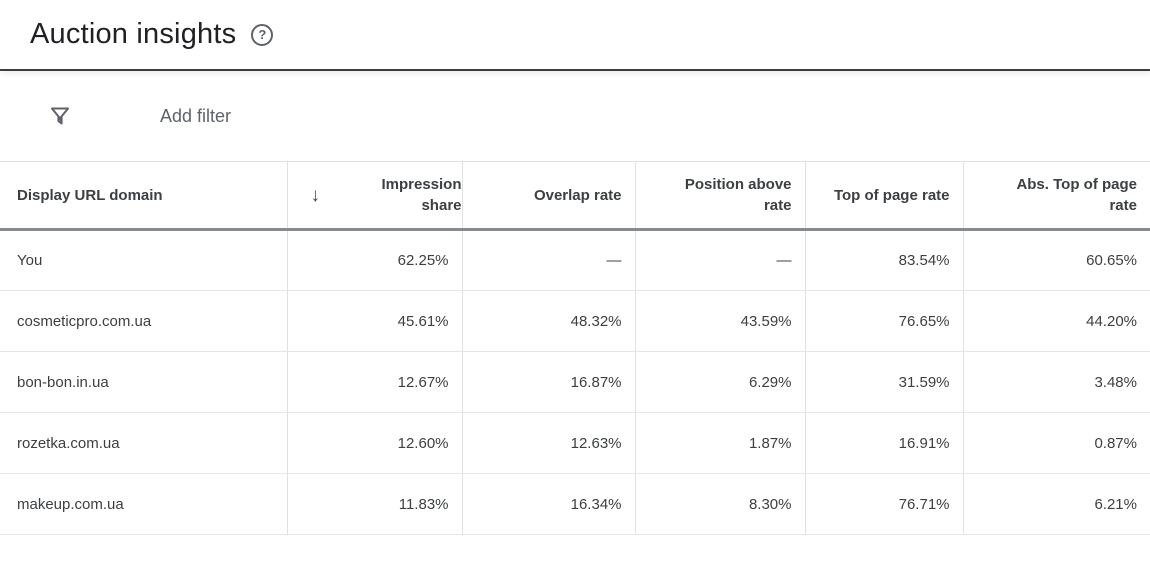  What do you see at coordinates (1056, 260) in the screenshot?
I see `cell-abs-top-of-page-rate: 60.65%` at bounding box center [1056, 260].